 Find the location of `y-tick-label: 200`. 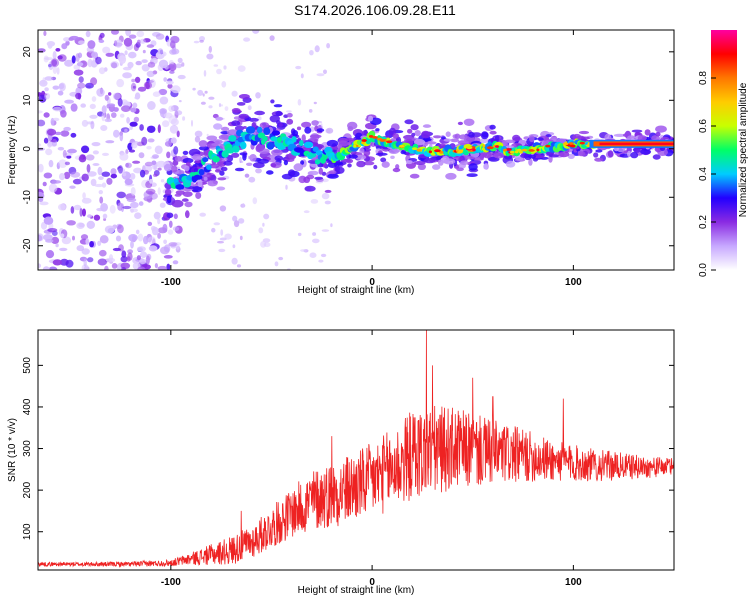

y-tick-label: 200 is located at coordinates (27, 489).